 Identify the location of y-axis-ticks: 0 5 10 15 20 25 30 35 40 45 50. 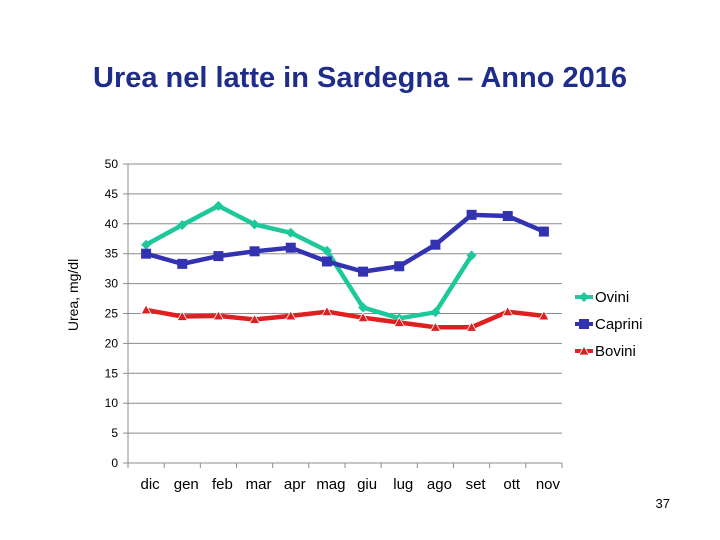
(116, 313).